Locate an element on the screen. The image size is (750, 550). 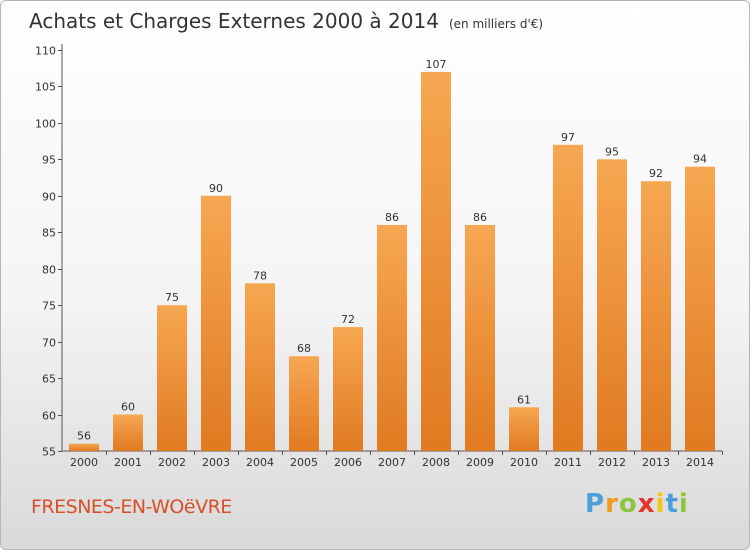
x-tick-label-2008: 2008 is located at coordinates (436, 462).